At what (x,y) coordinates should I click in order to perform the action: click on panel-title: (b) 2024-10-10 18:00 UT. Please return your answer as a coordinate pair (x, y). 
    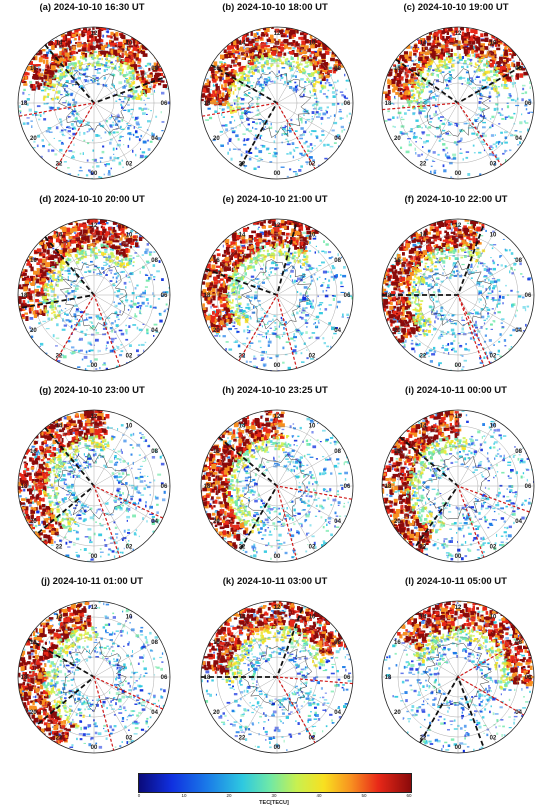
    Looking at the image, I should click on (275, 7).